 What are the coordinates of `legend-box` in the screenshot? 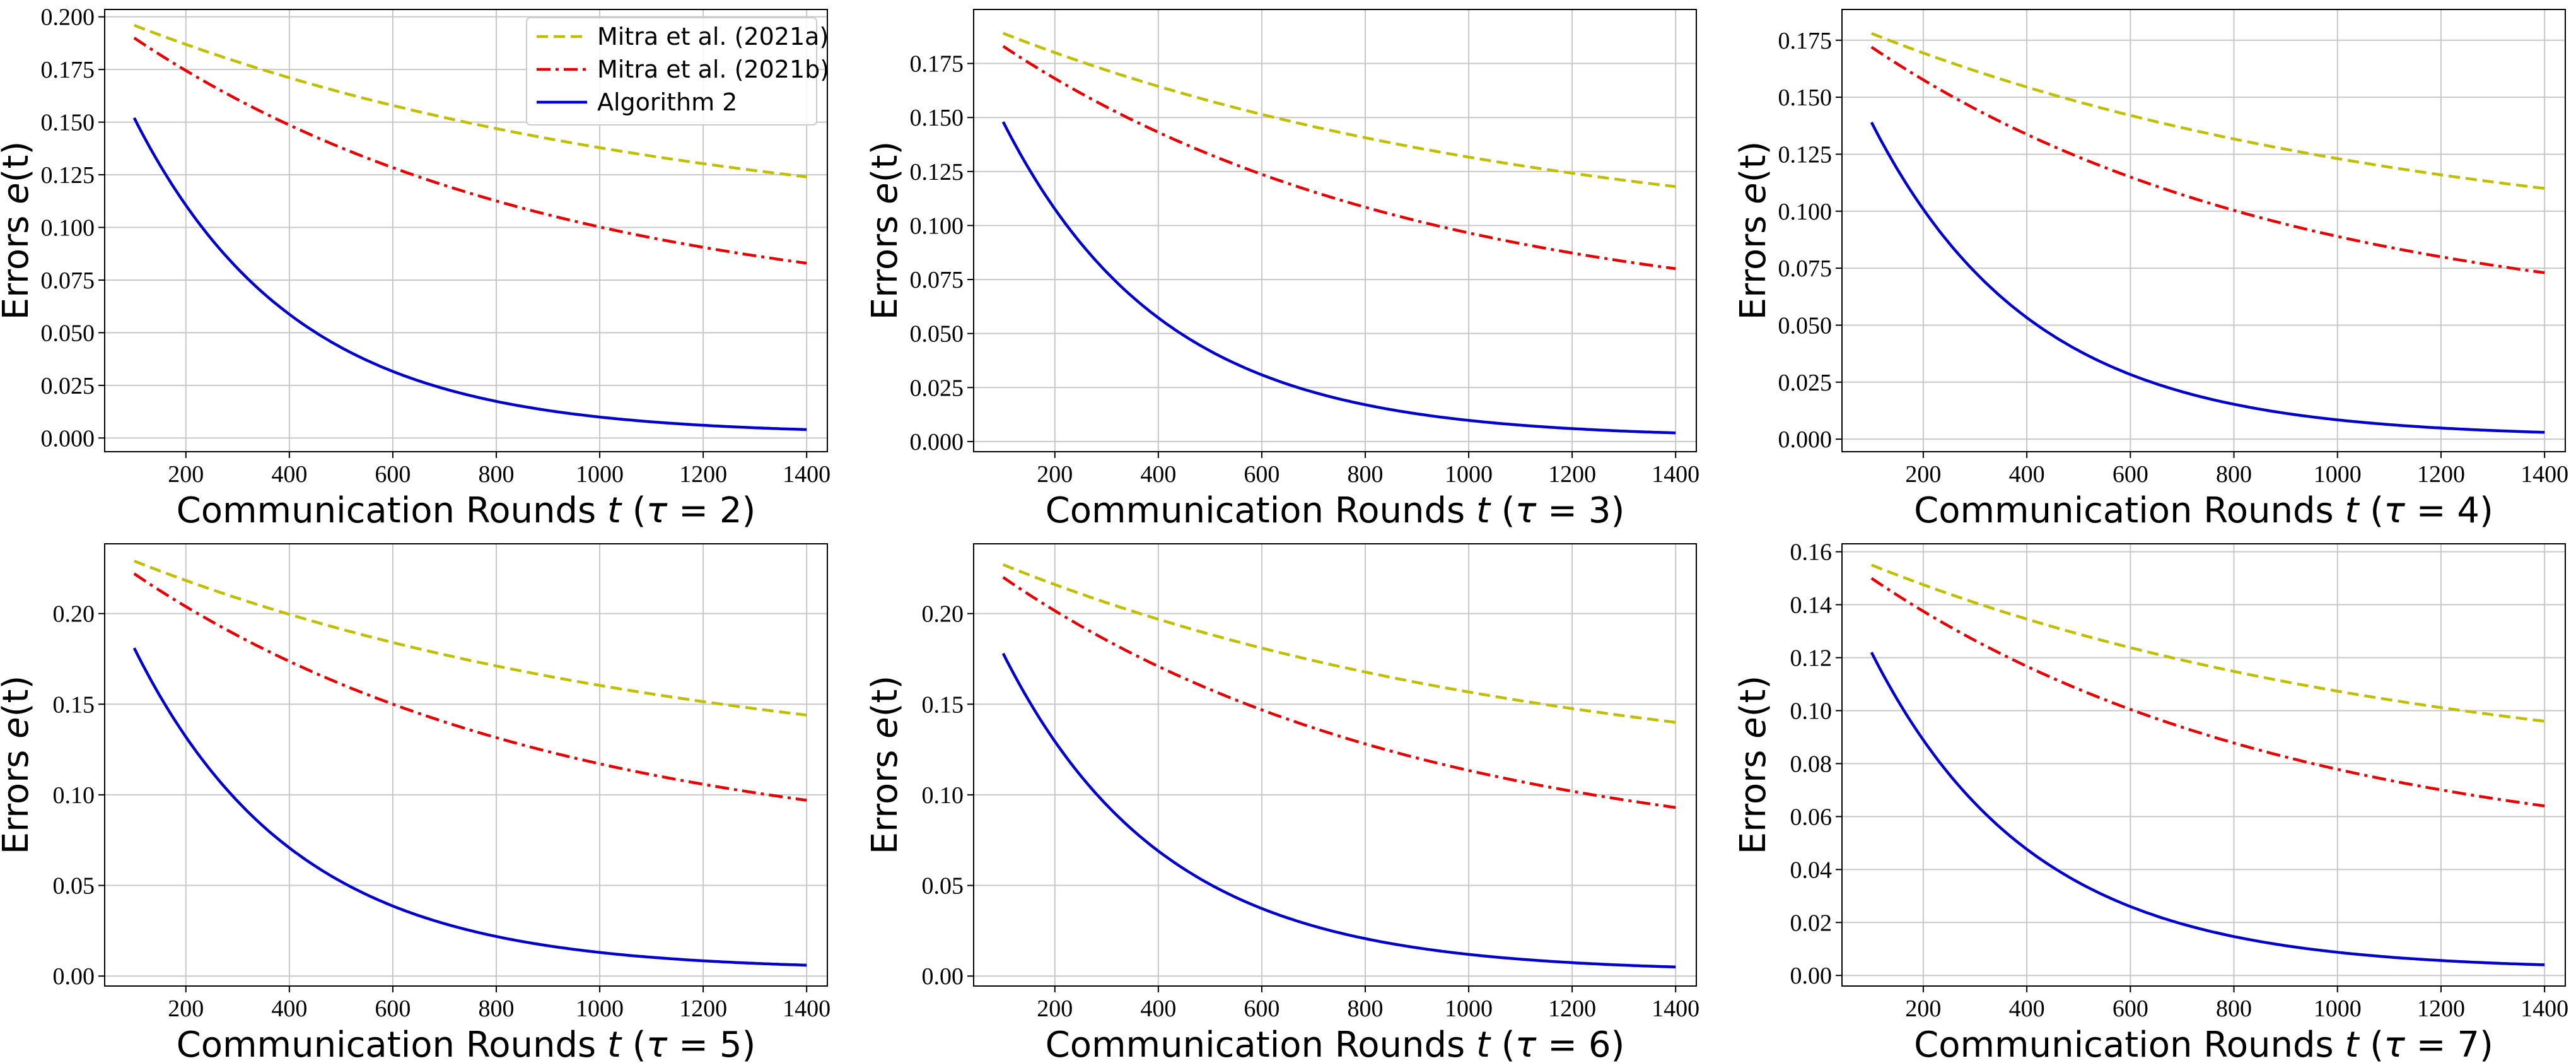 It's located at (672, 71).